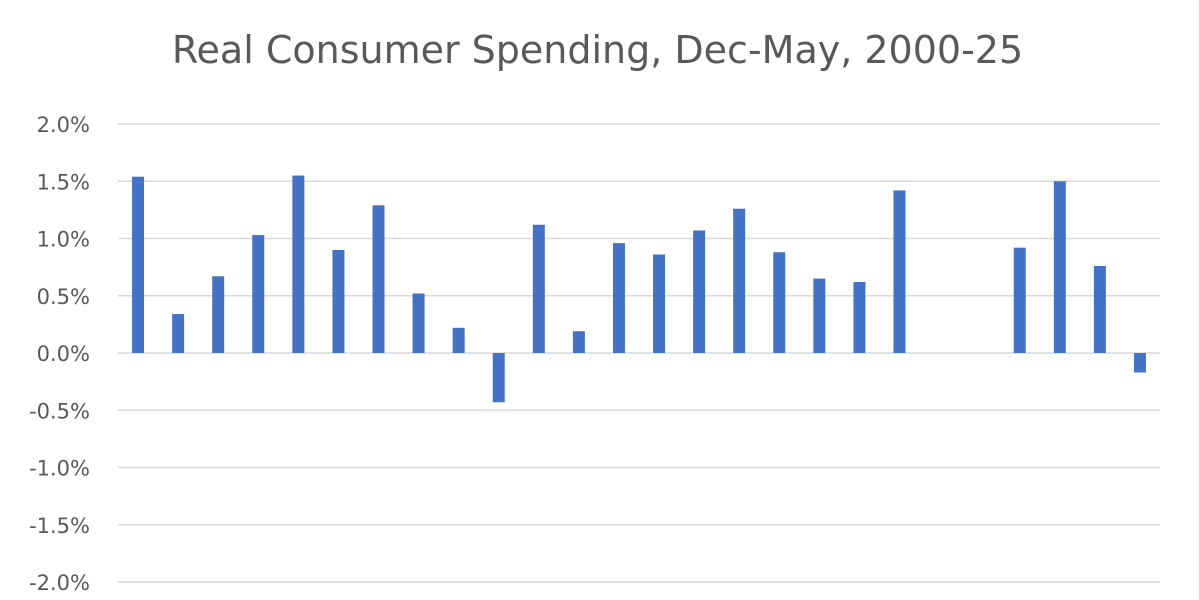 The height and width of the screenshot is (600, 1200). Describe the element at coordinates (63, 297) in the screenshot. I see `y-tick-label: 0.5%` at that location.